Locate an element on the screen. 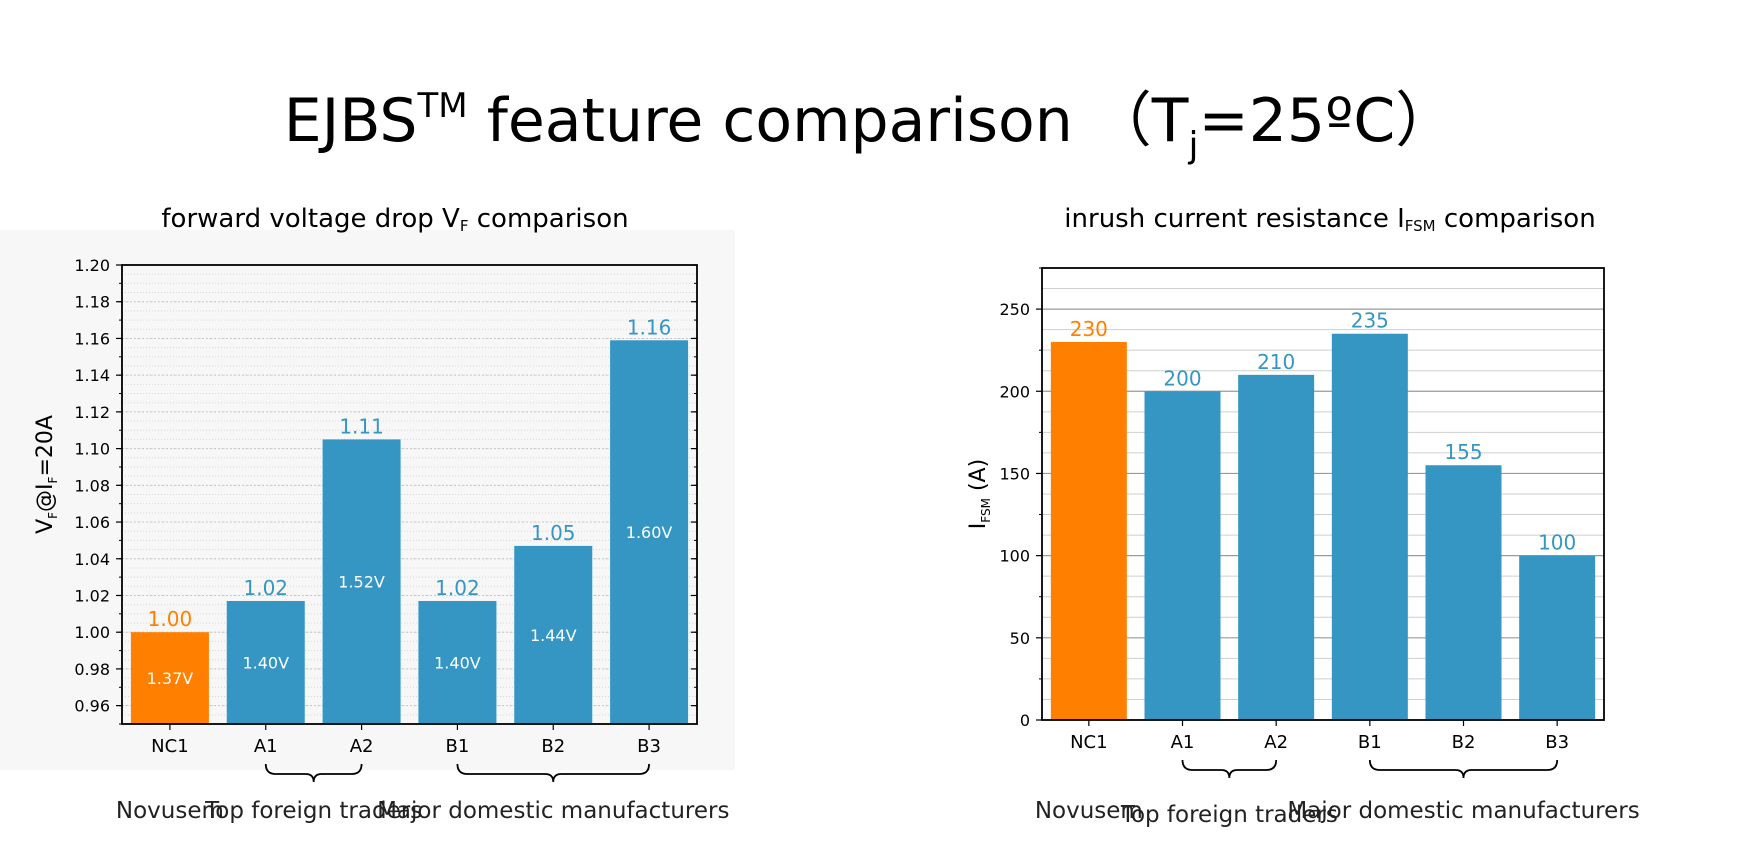  data-label: 200 is located at coordinates (1182, 378).